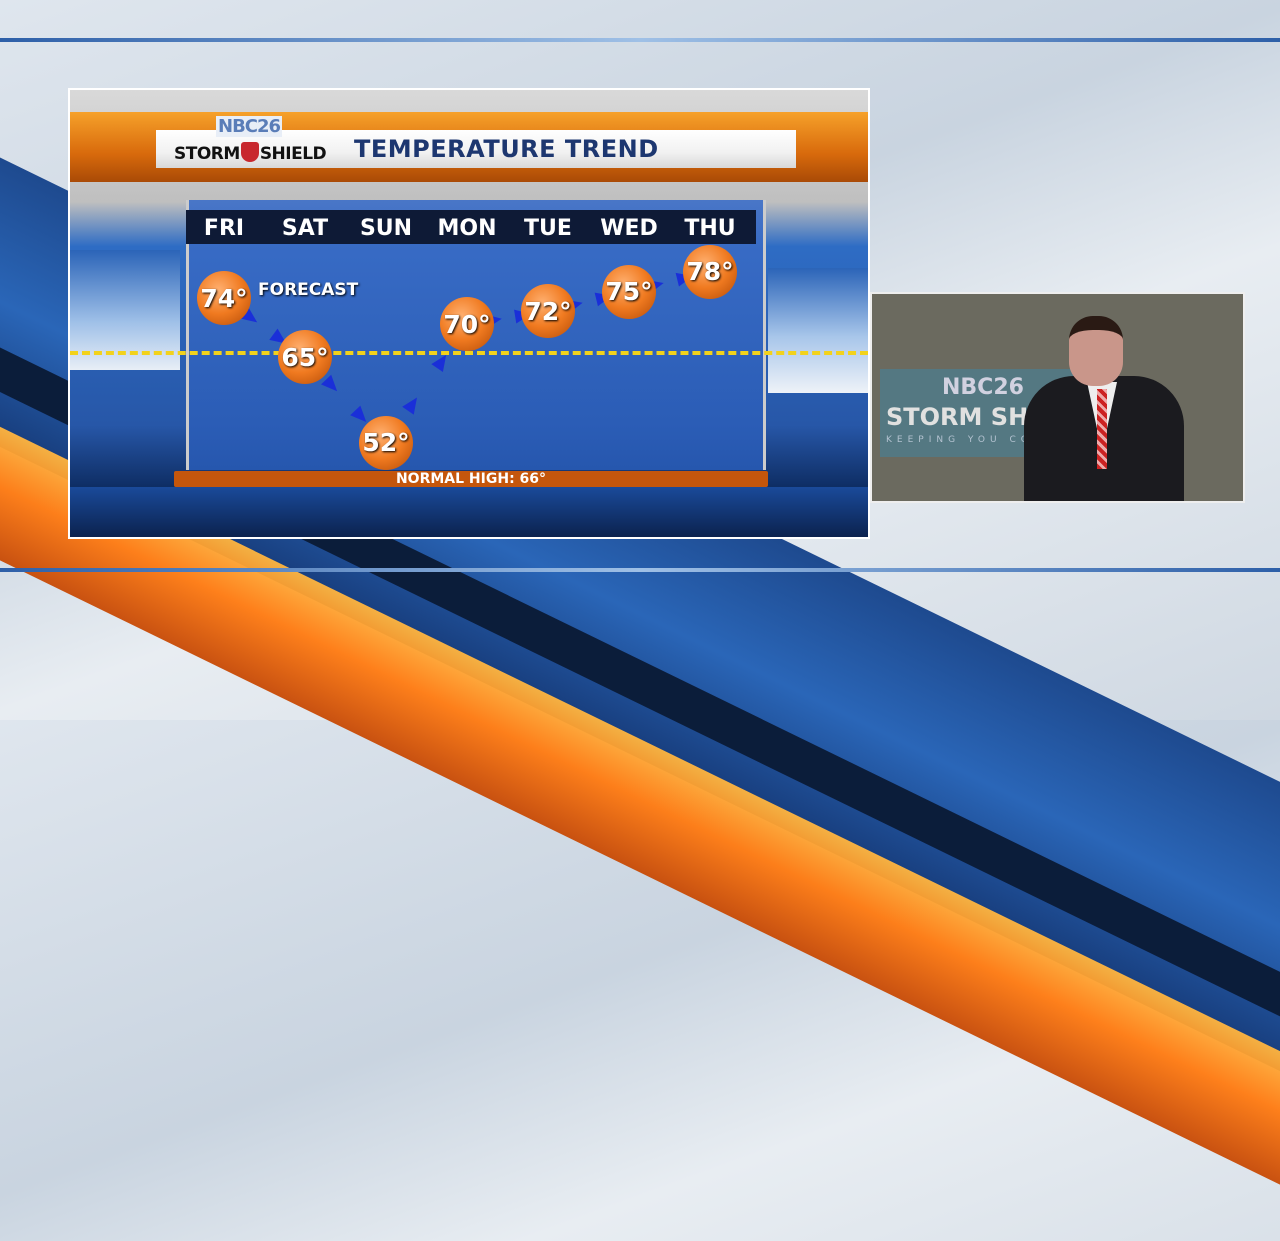 The height and width of the screenshot is (1241, 1280). Describe the element at coordinates (506, 149) in the screenshot. I see `graphic-title: TEMPERATURE TREND` at that location.